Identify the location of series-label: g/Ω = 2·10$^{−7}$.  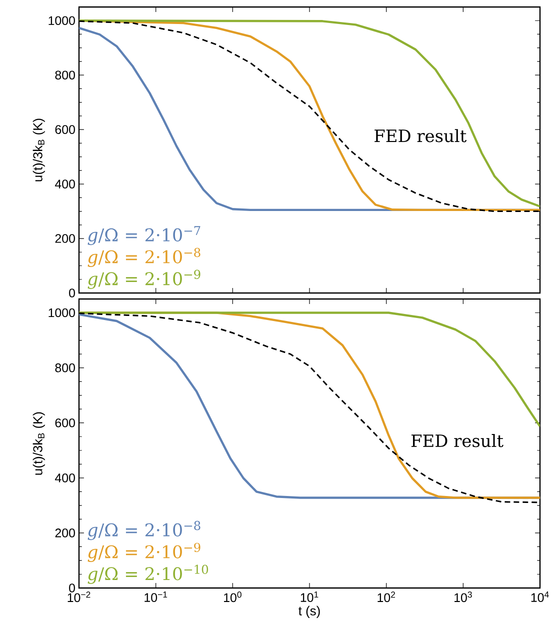
(144, 236).